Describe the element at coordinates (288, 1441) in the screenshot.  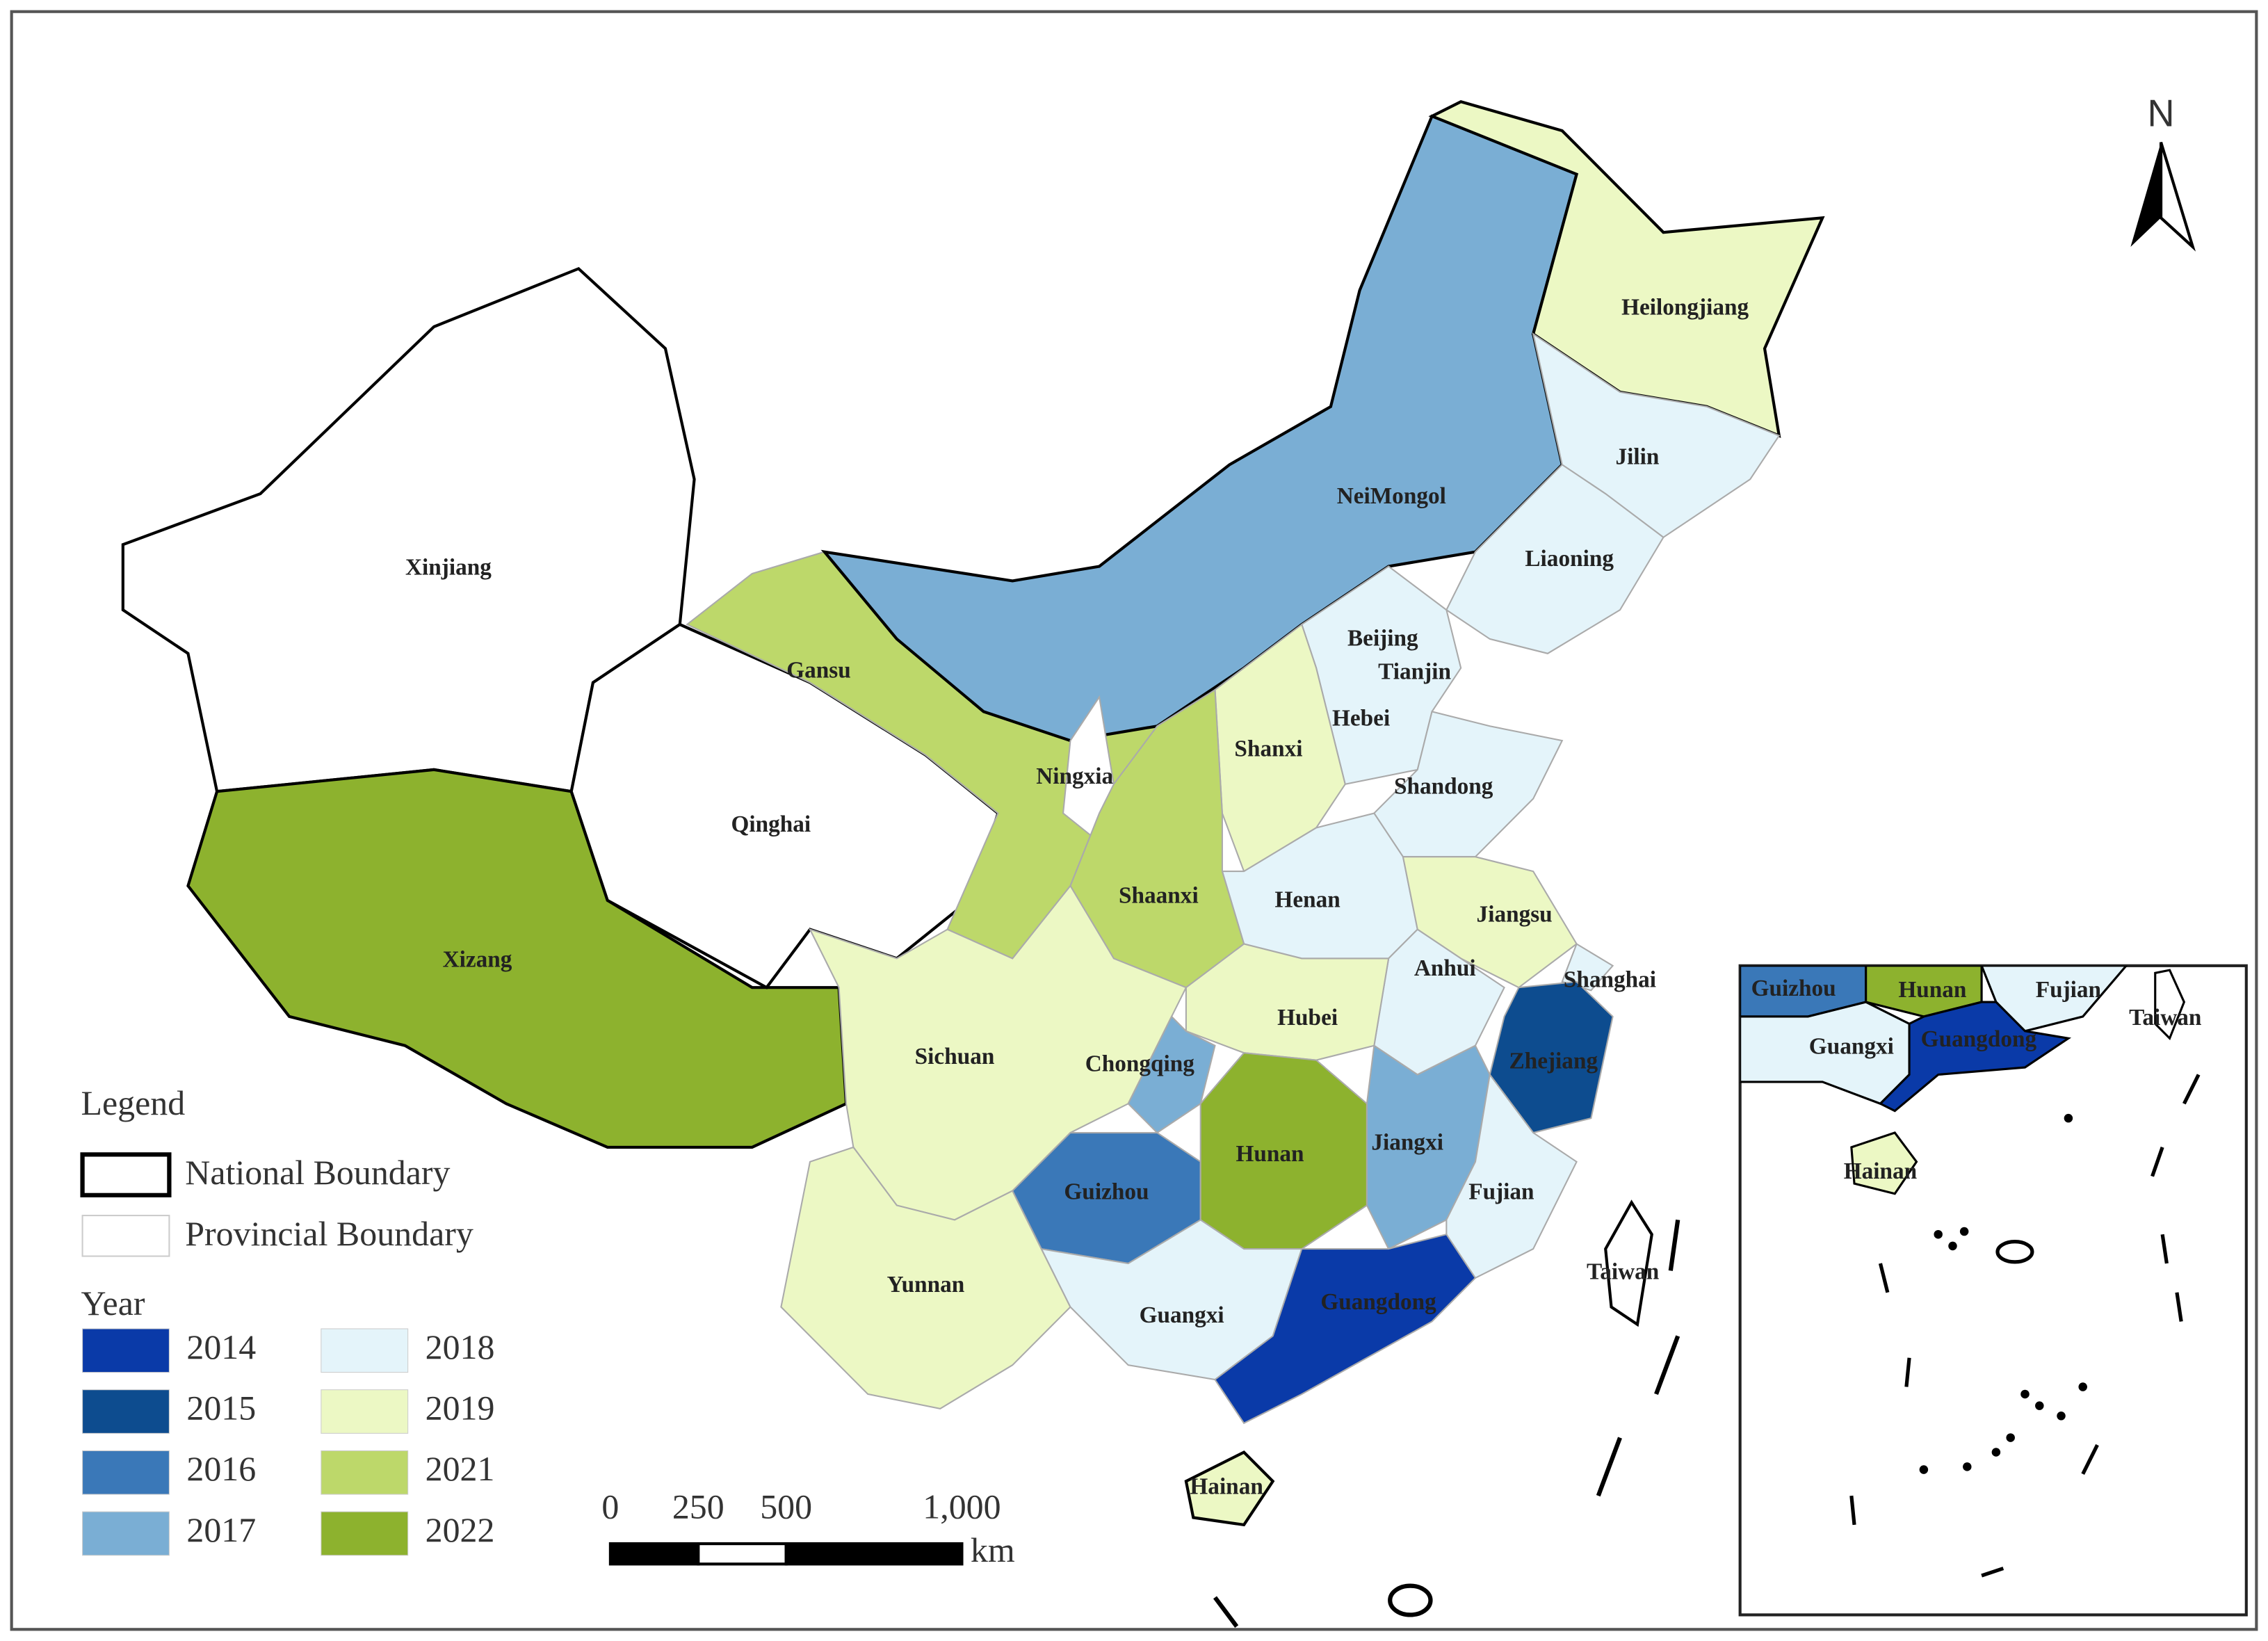
I see `legend-years: 2014 2015 2016 2017 2018 2019 2021 2022` at that location.